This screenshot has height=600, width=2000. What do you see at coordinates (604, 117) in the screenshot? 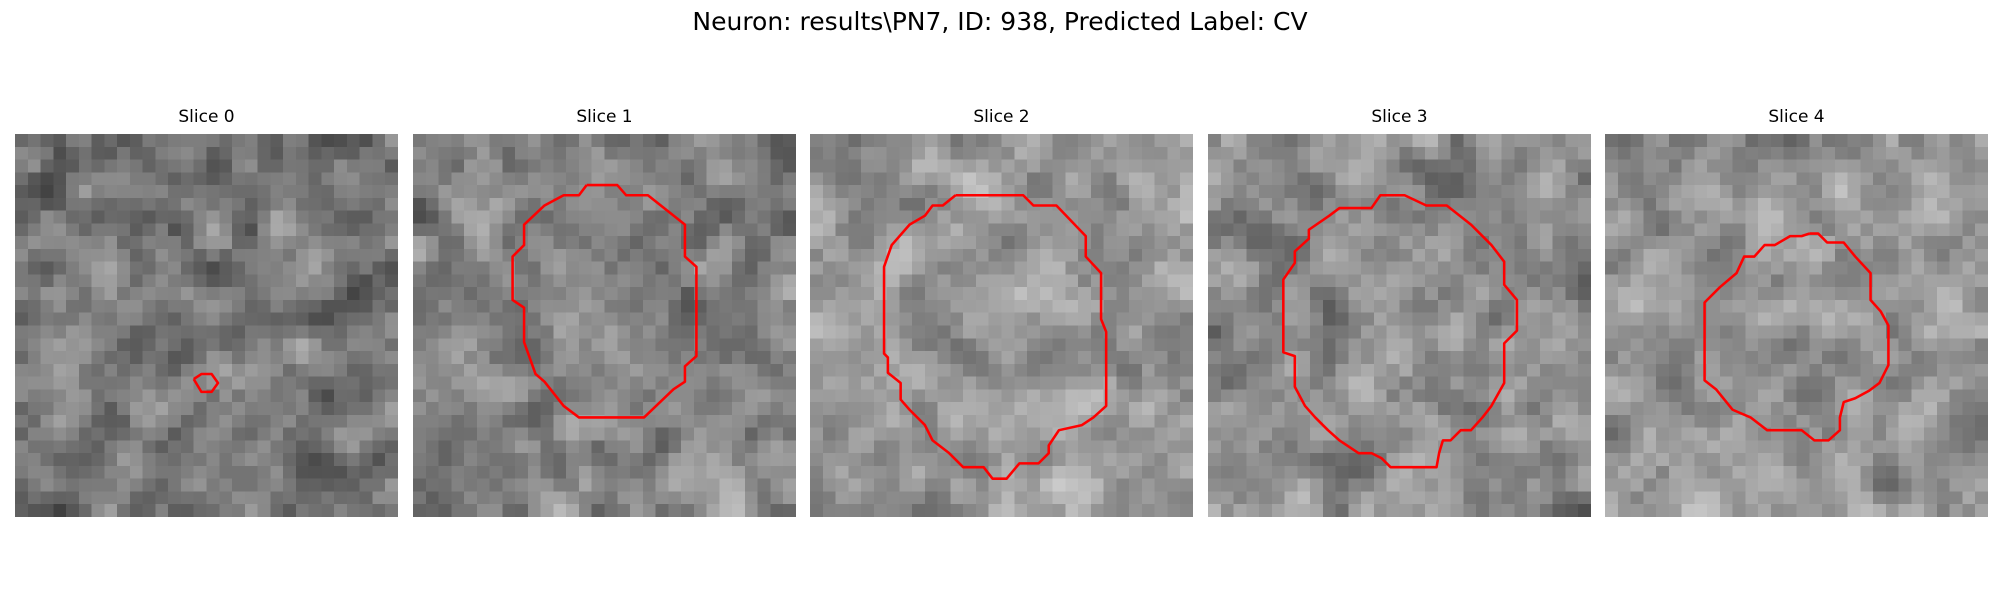
I see `slice-title-1: Slice 1` at bounding box center [604, 117].